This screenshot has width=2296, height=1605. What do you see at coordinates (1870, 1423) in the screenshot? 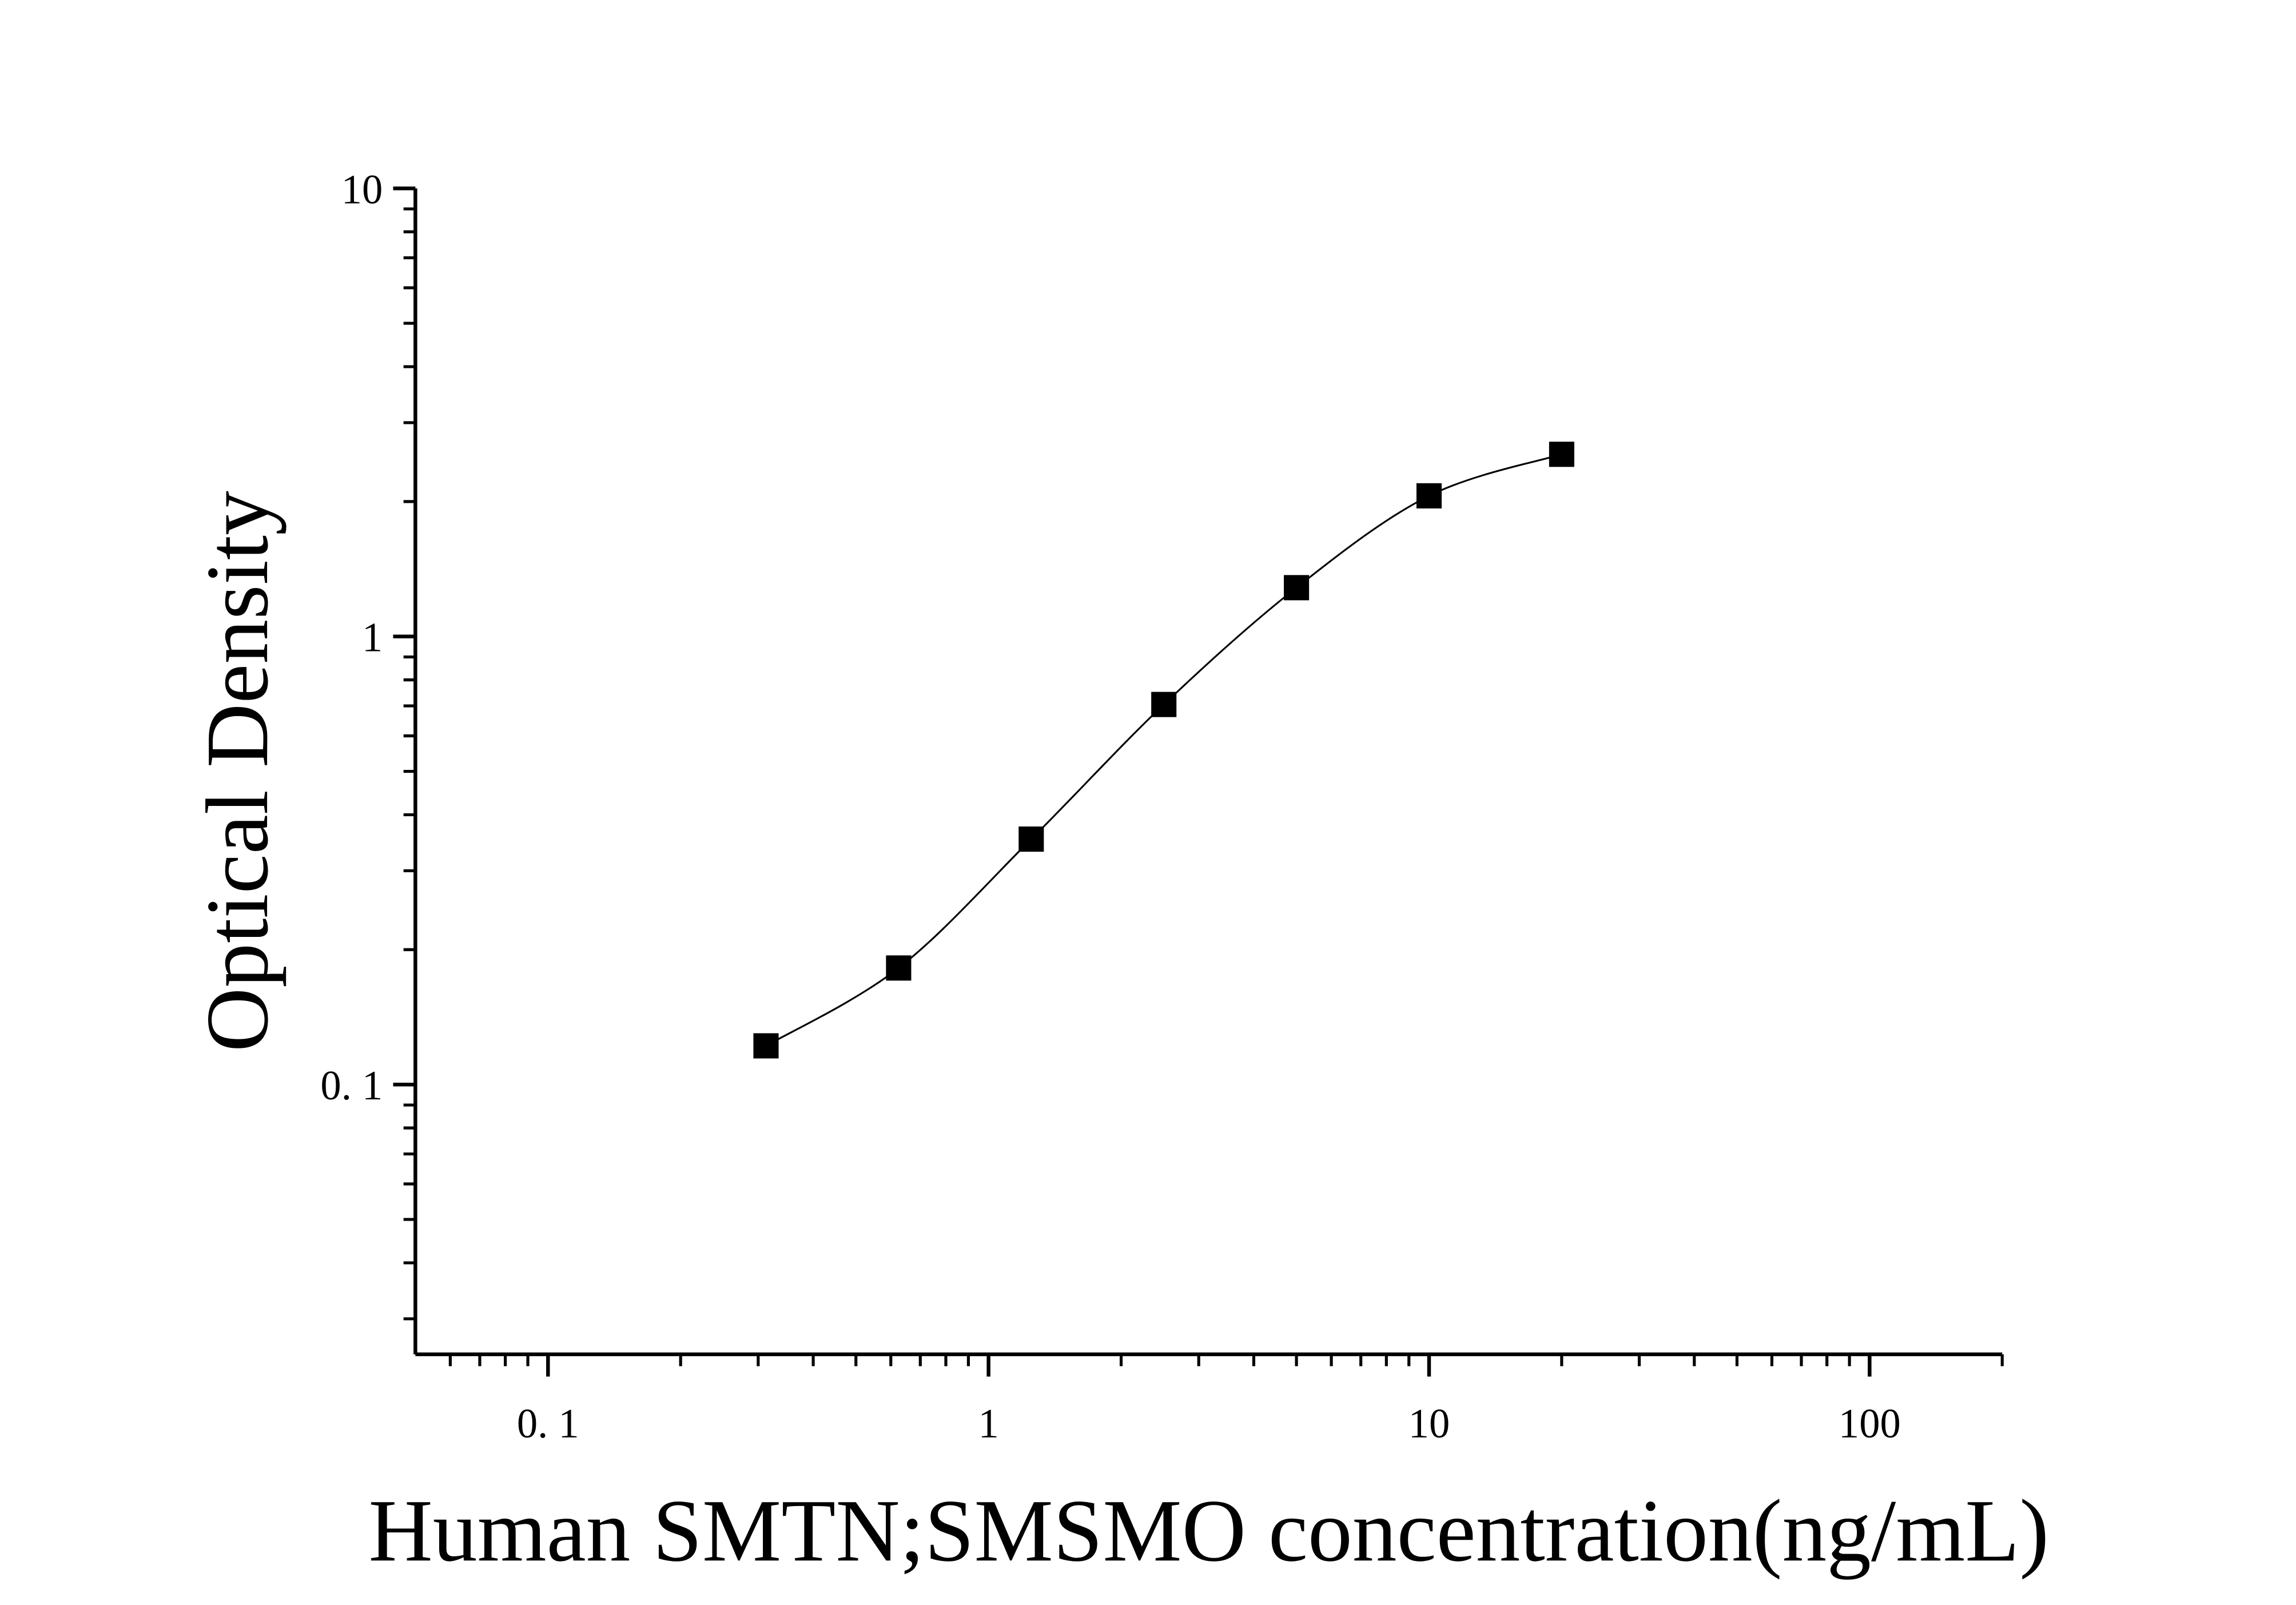
I see `x-tick-label: 100` at bounding box center [1870, 1423].